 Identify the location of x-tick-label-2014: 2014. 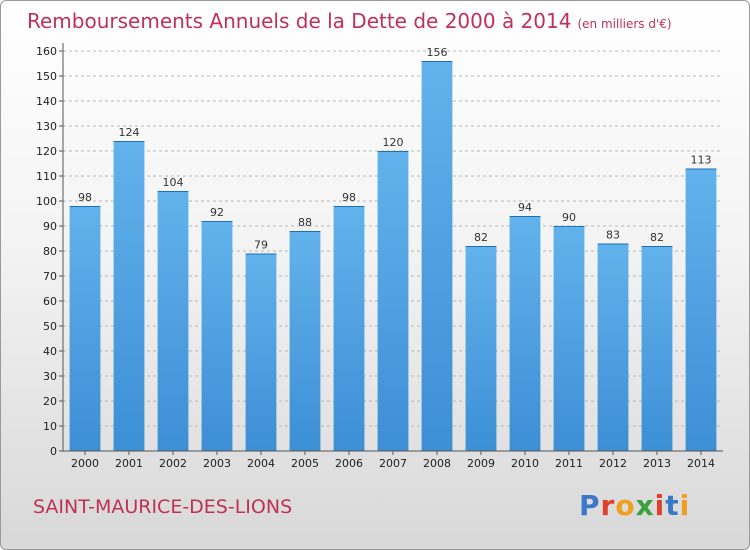
(701, 463).